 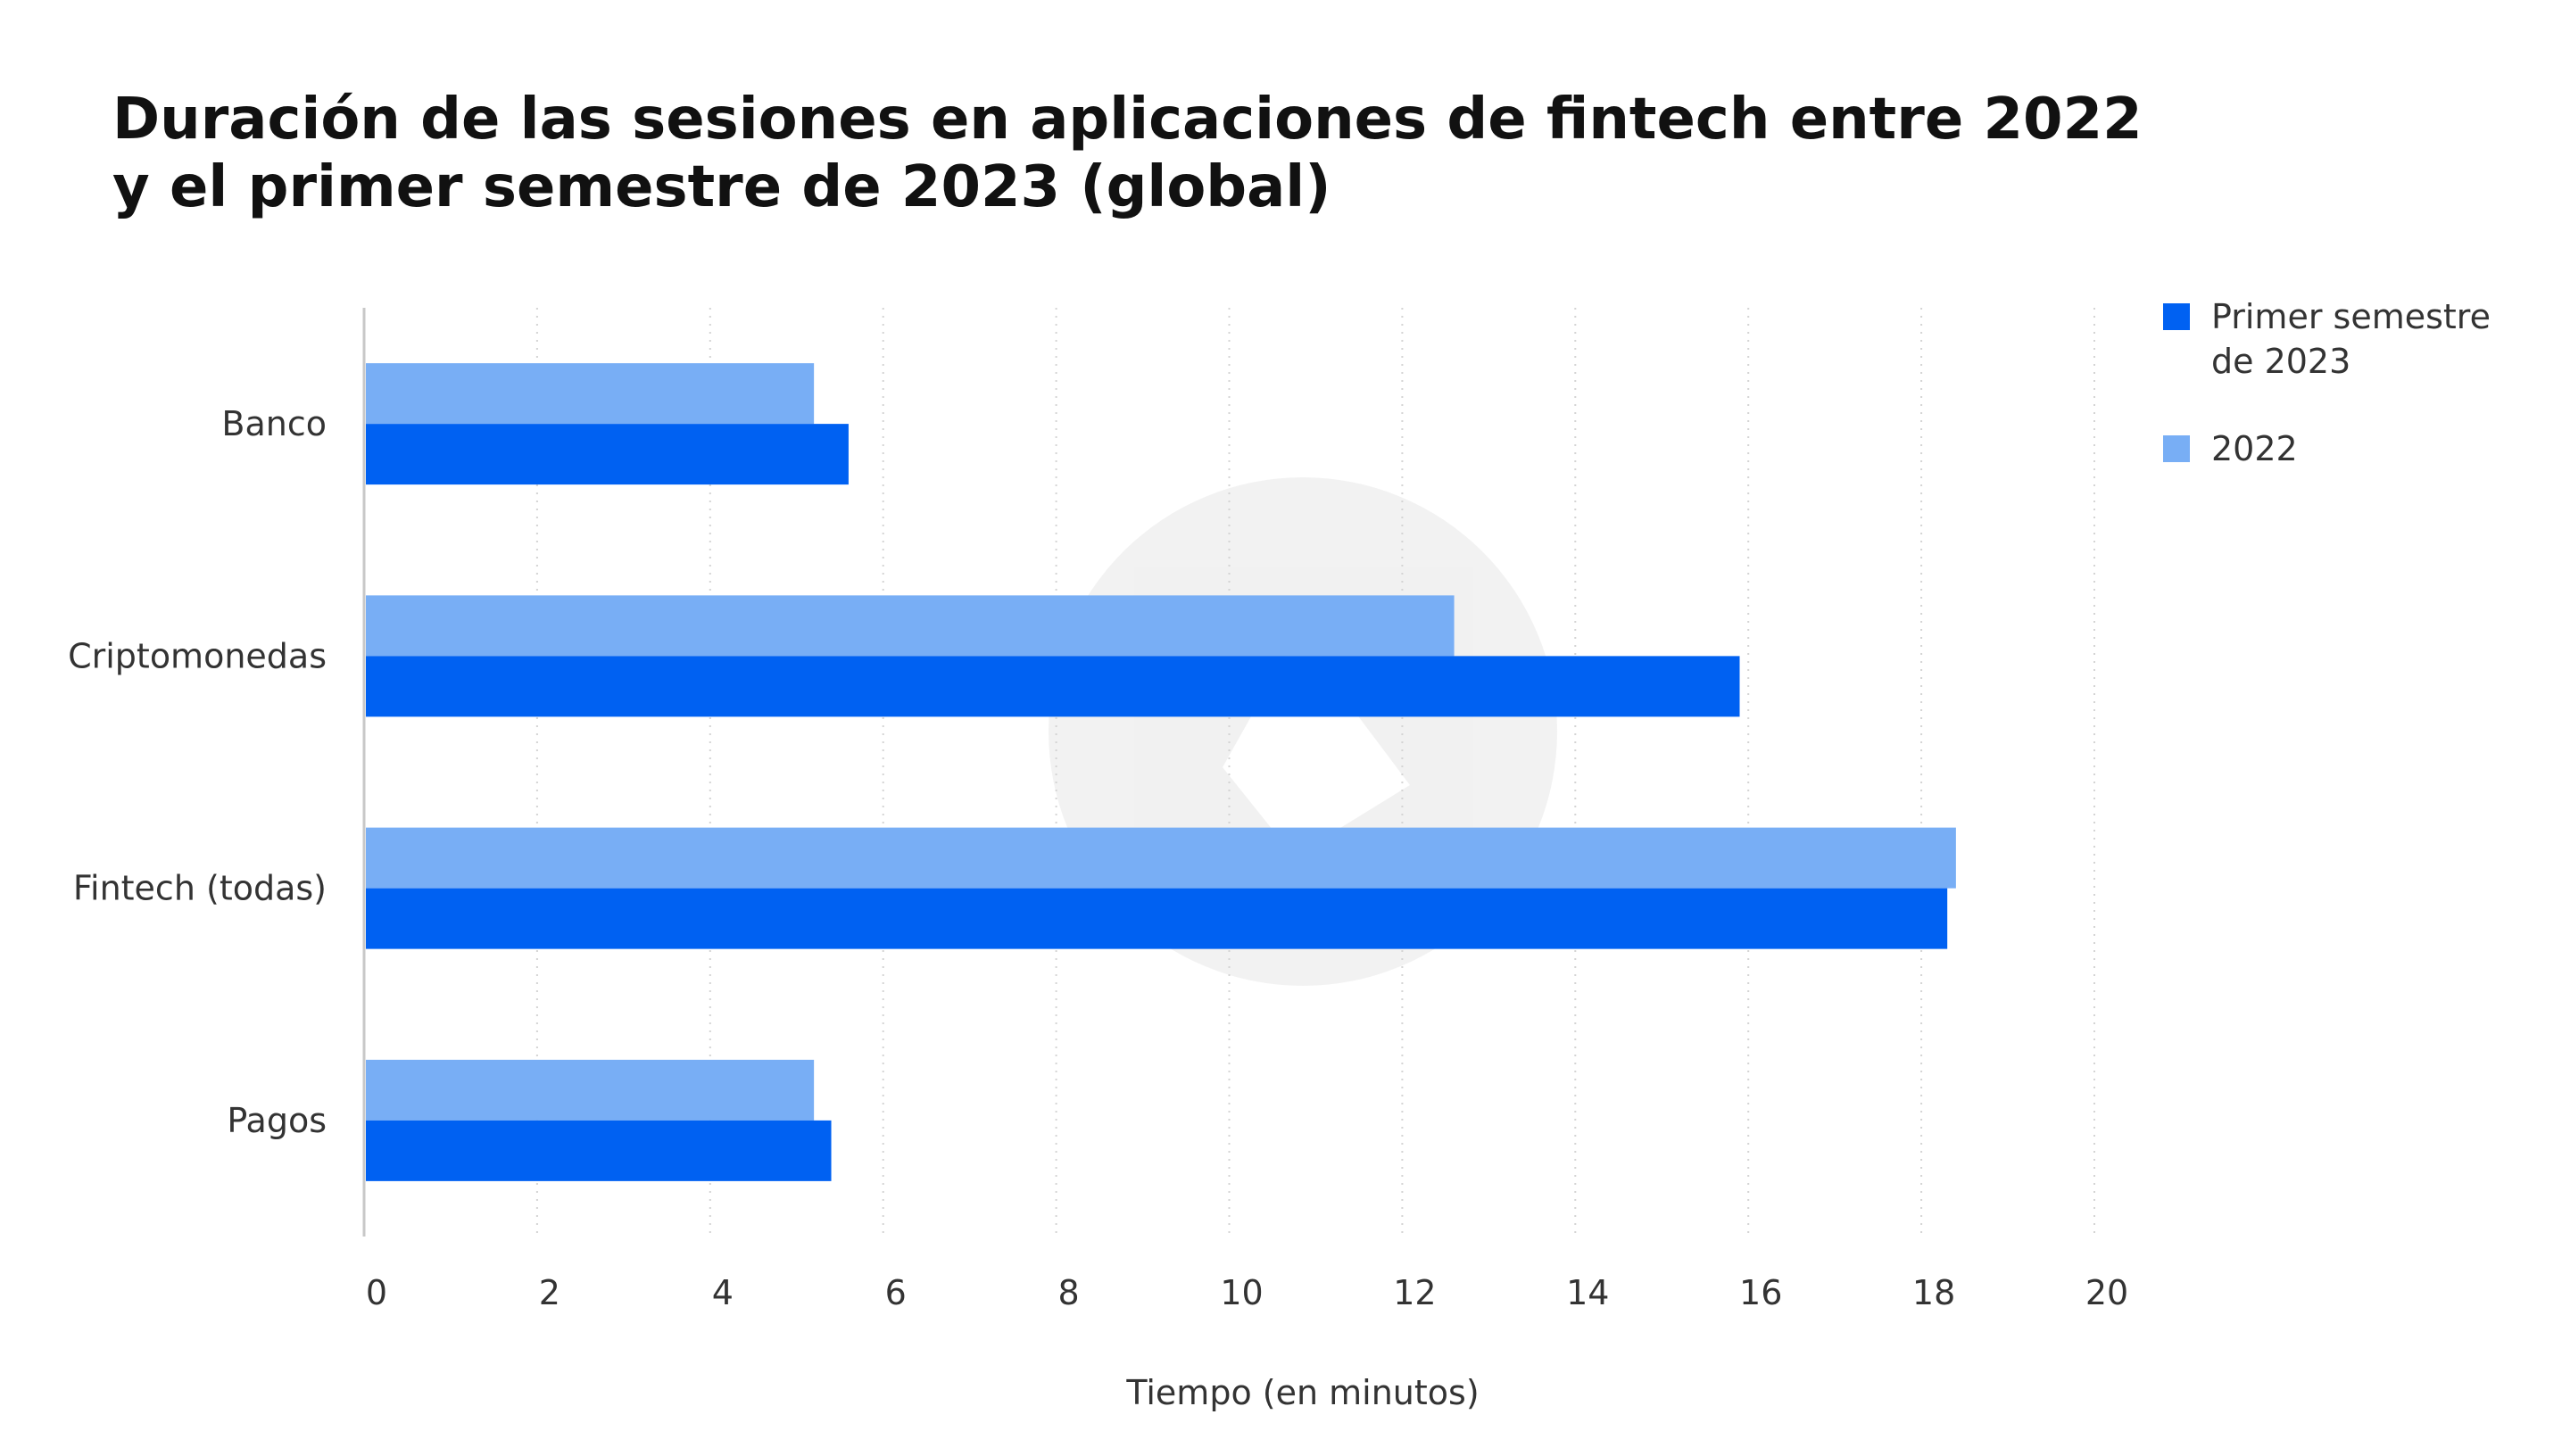 What do you see at coordinates (1157, 919) in the screenshot?
I see `bar-fintech-todas-primer-semestre-de-2023` at bounding box center [1157, 919].